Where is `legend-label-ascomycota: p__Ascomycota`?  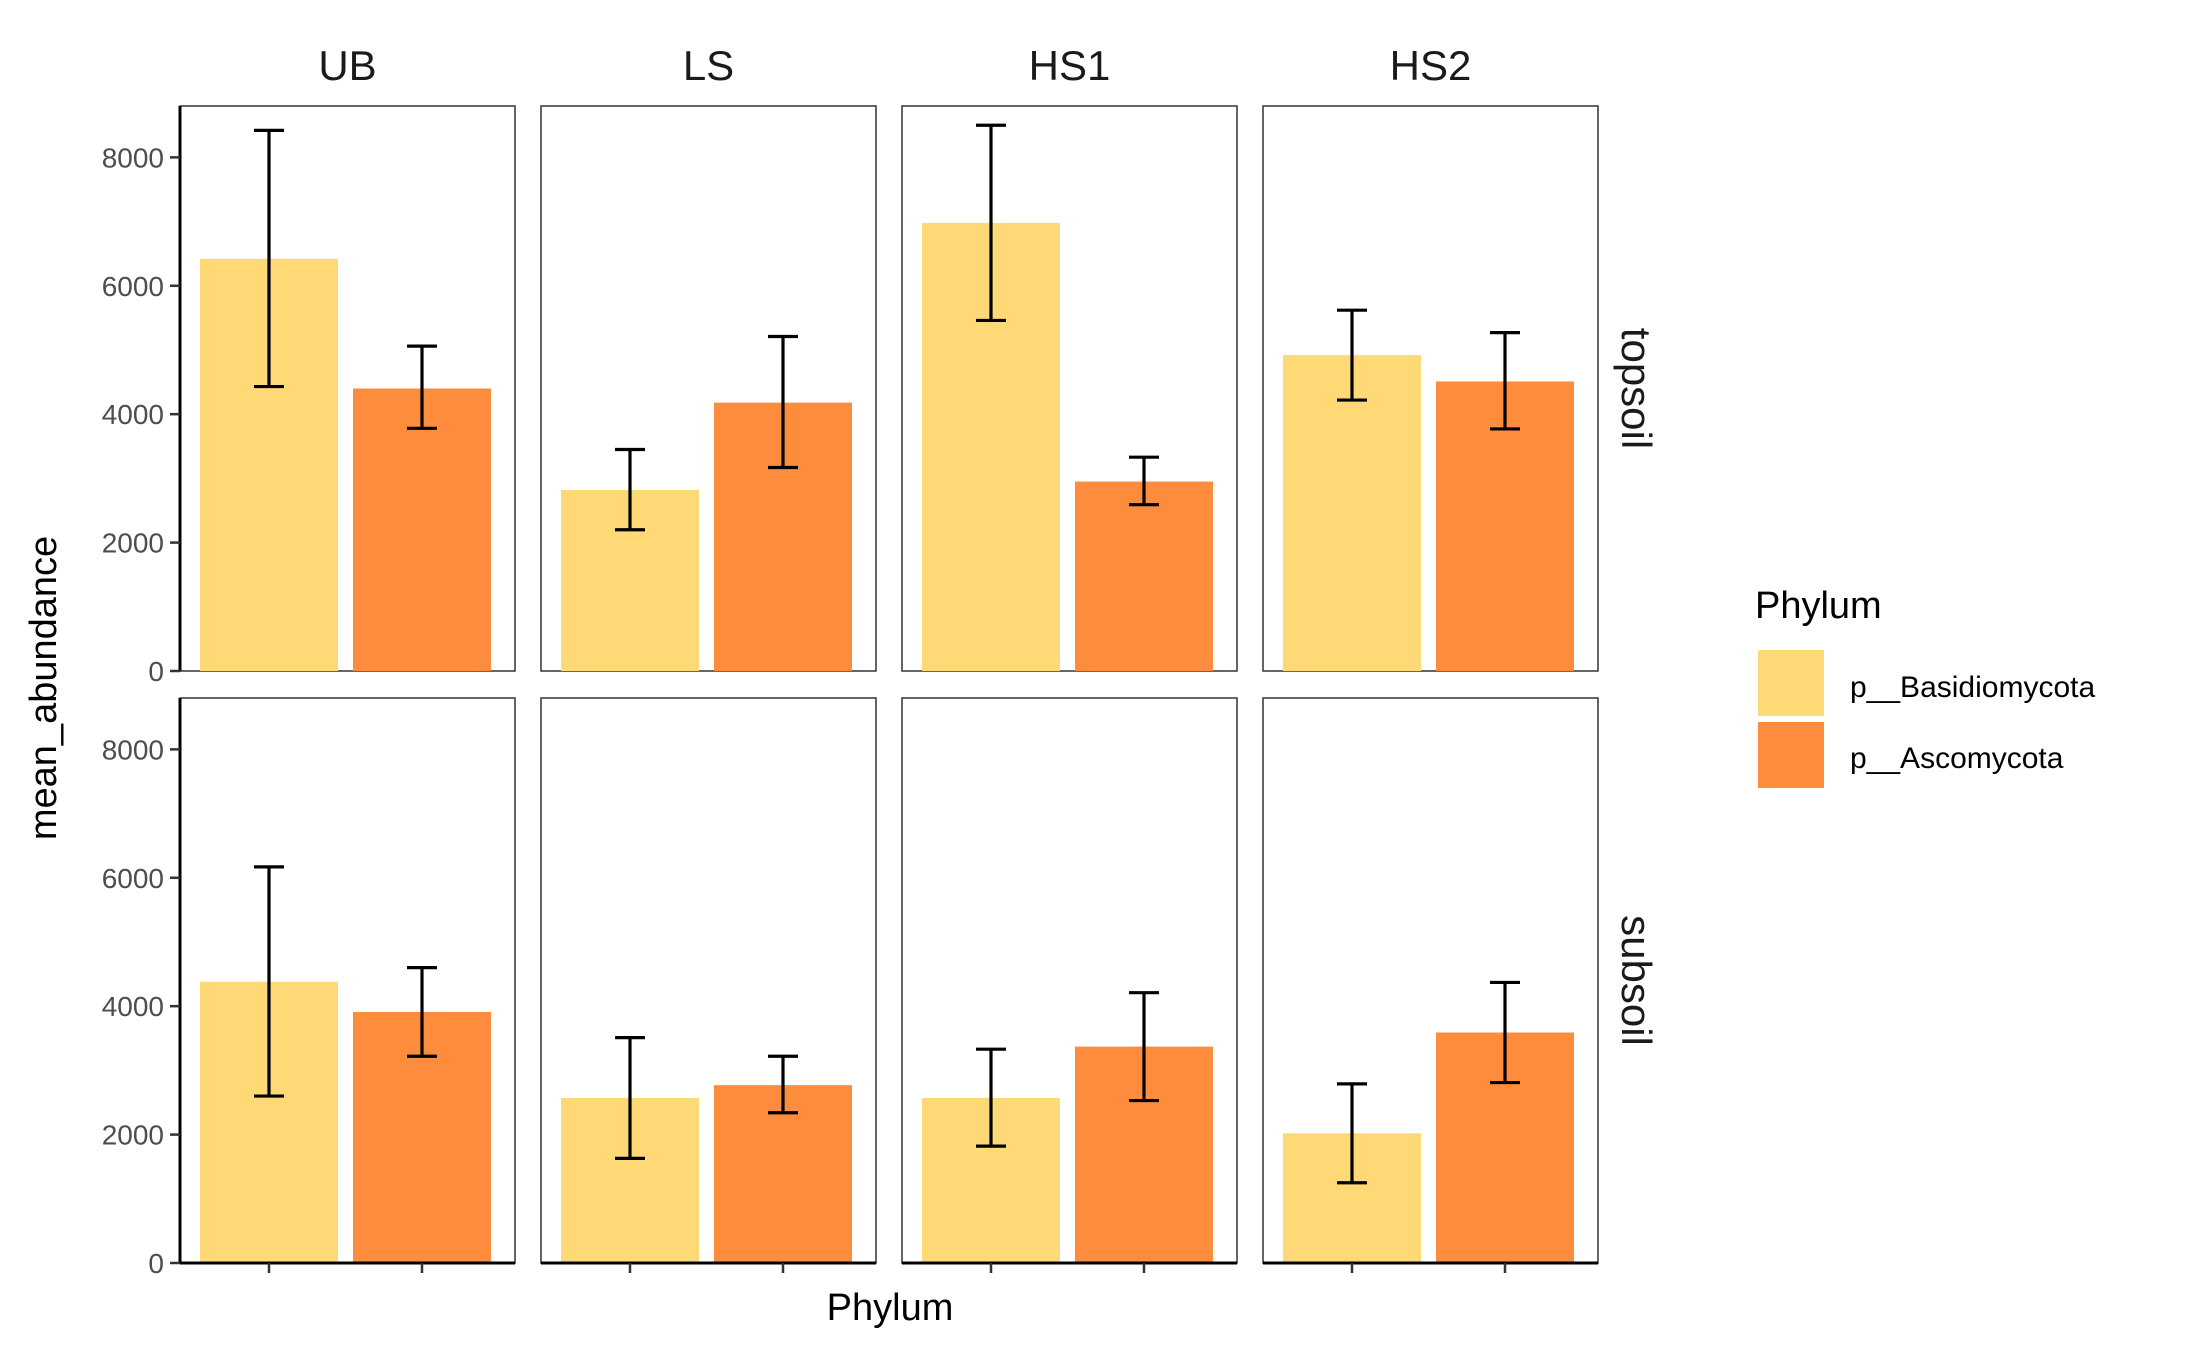
legend-label-ascomycota: p__Ascomycota is located at coordinates (1957, 758).